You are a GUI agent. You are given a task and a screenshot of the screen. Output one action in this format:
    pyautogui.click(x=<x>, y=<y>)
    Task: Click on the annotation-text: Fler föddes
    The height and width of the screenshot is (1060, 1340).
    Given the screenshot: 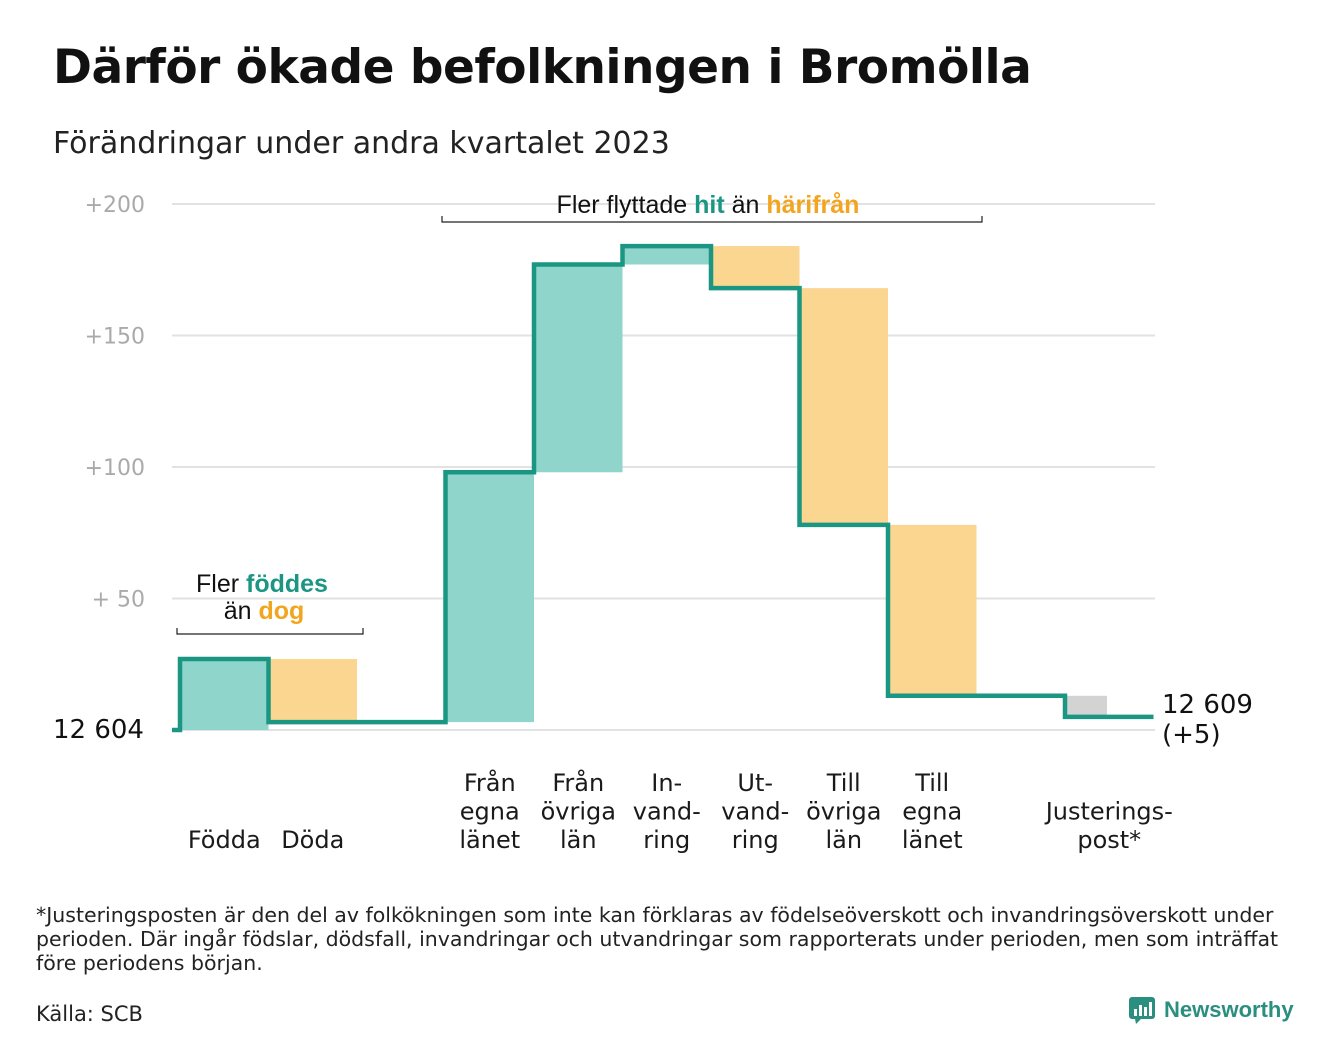 What is the action you would take?
    pyautogui.click(x=262, y=584)
    